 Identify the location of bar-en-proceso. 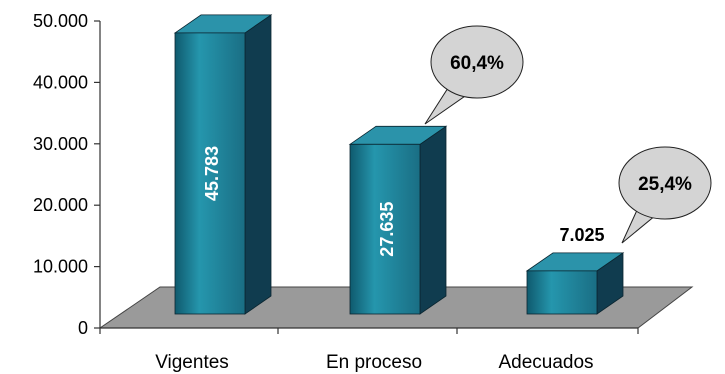
(398, 220).